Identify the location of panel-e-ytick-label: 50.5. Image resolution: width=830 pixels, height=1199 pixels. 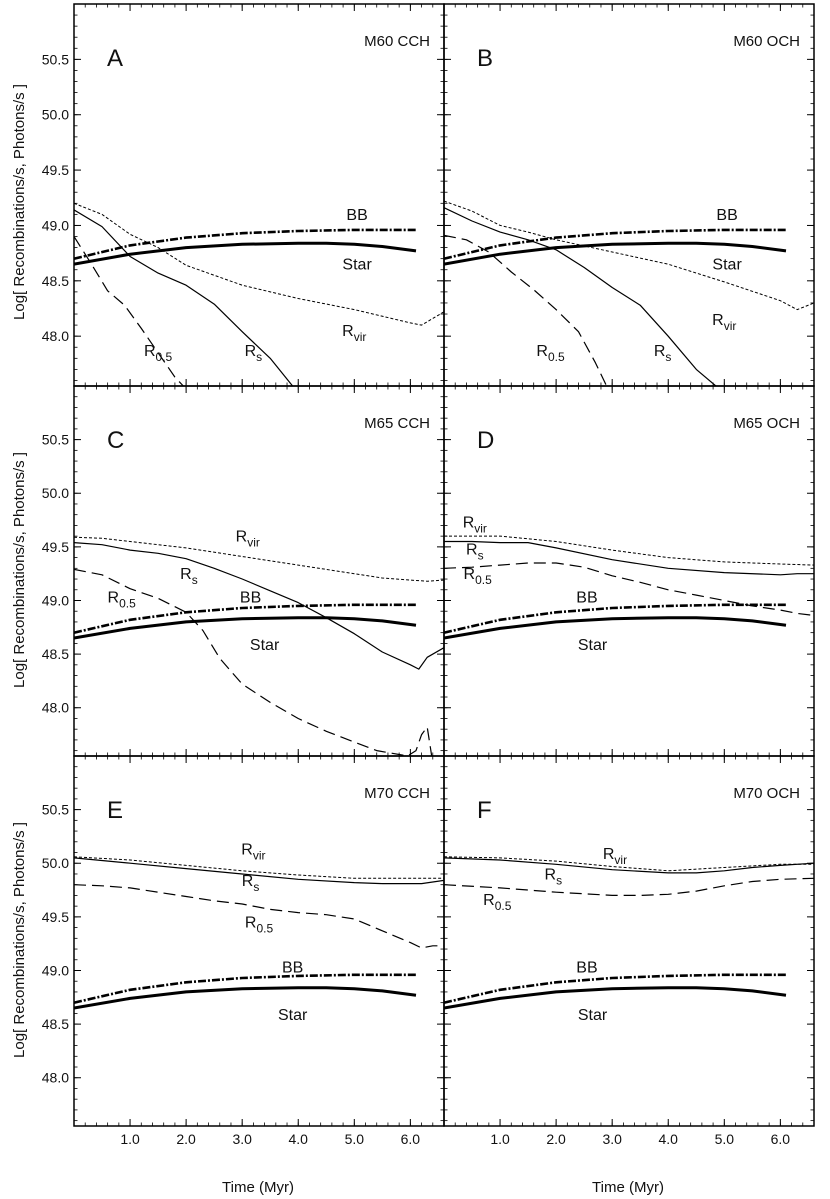
(55, 810).